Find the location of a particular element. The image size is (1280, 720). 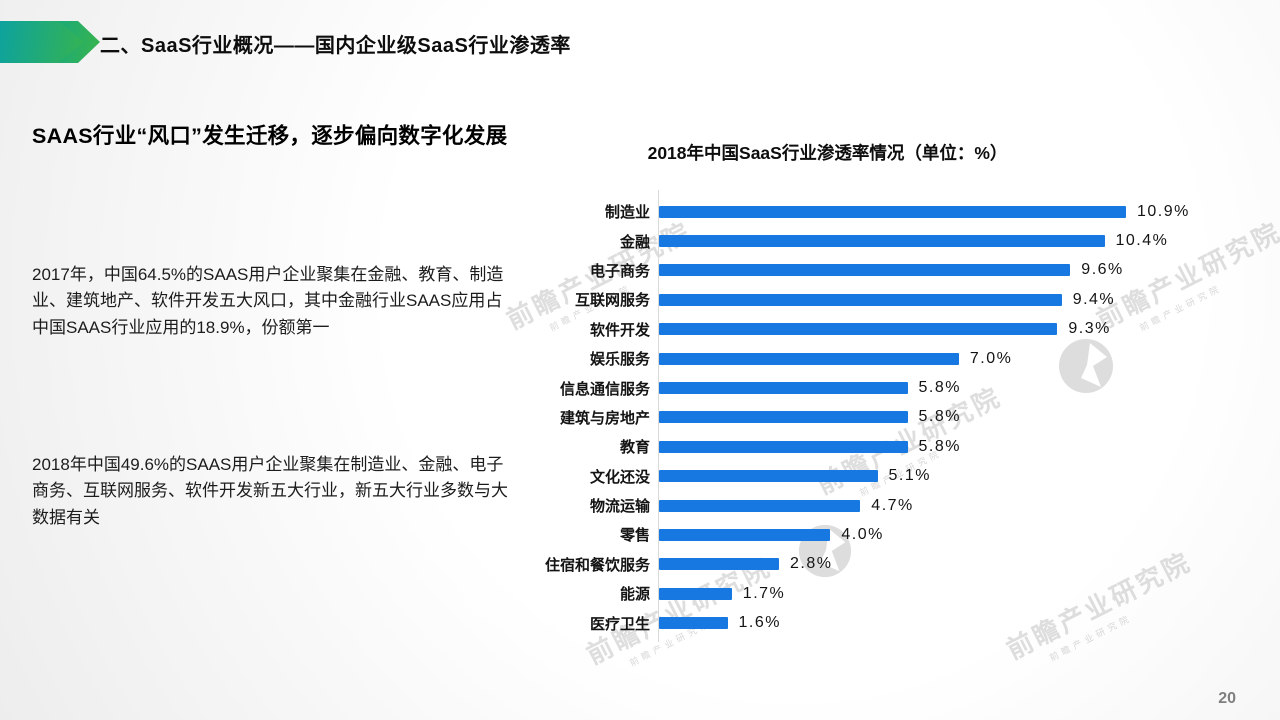

chart-row: 互联网服务 9.4% is located at coordinates (885, 299).